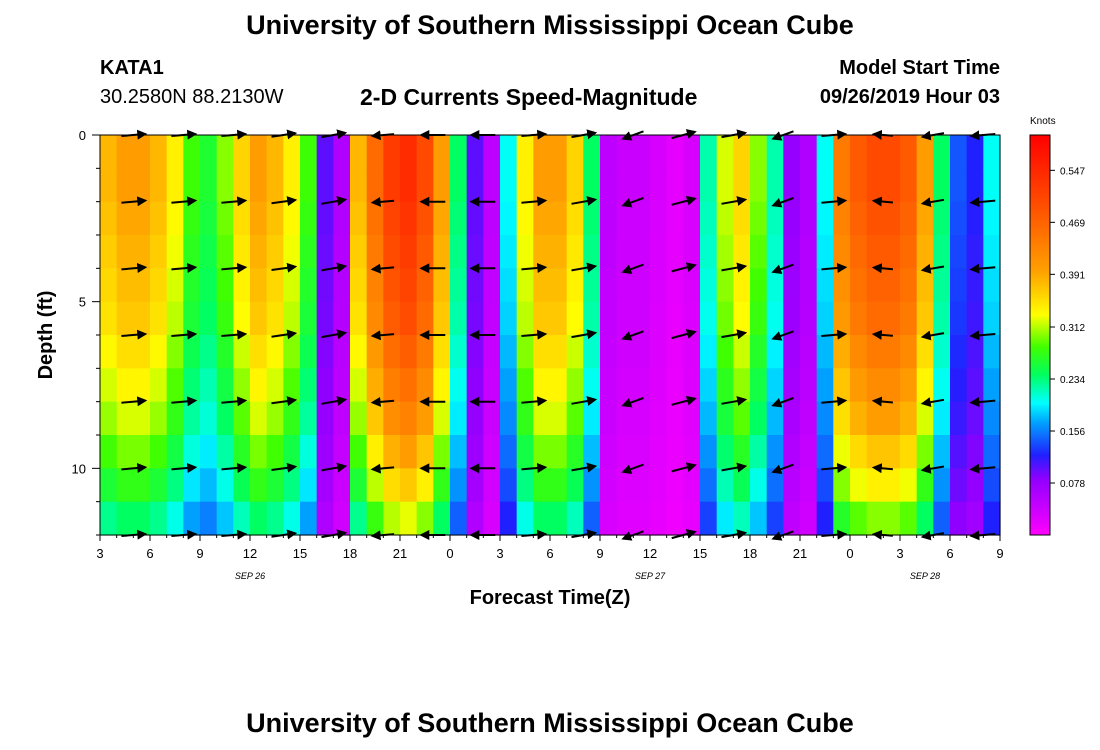  I want to click on x-date-label: SEP 27, so click(650, 576).